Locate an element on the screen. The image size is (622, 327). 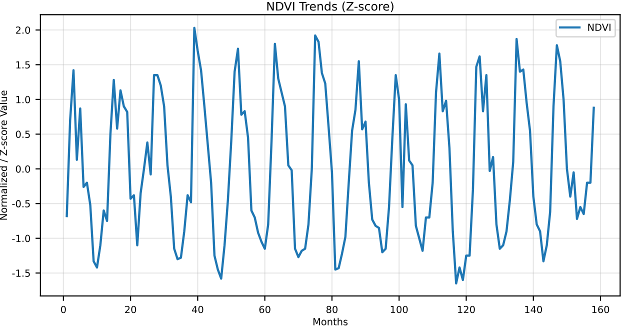
y-tick-label: -1.5 is located at coordinates (21, 273).